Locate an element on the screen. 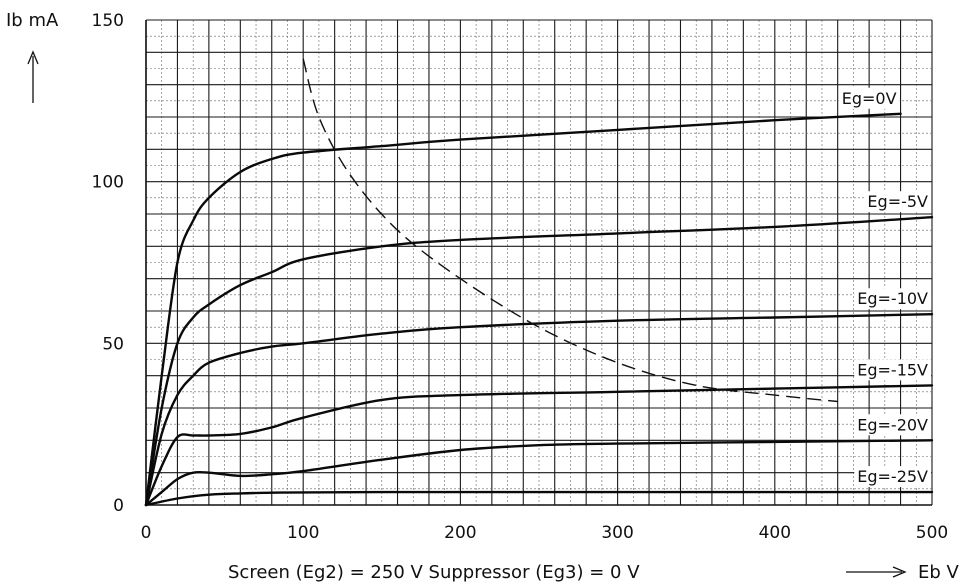  y-tick-label: 0 is located at coordinates (118, 506).